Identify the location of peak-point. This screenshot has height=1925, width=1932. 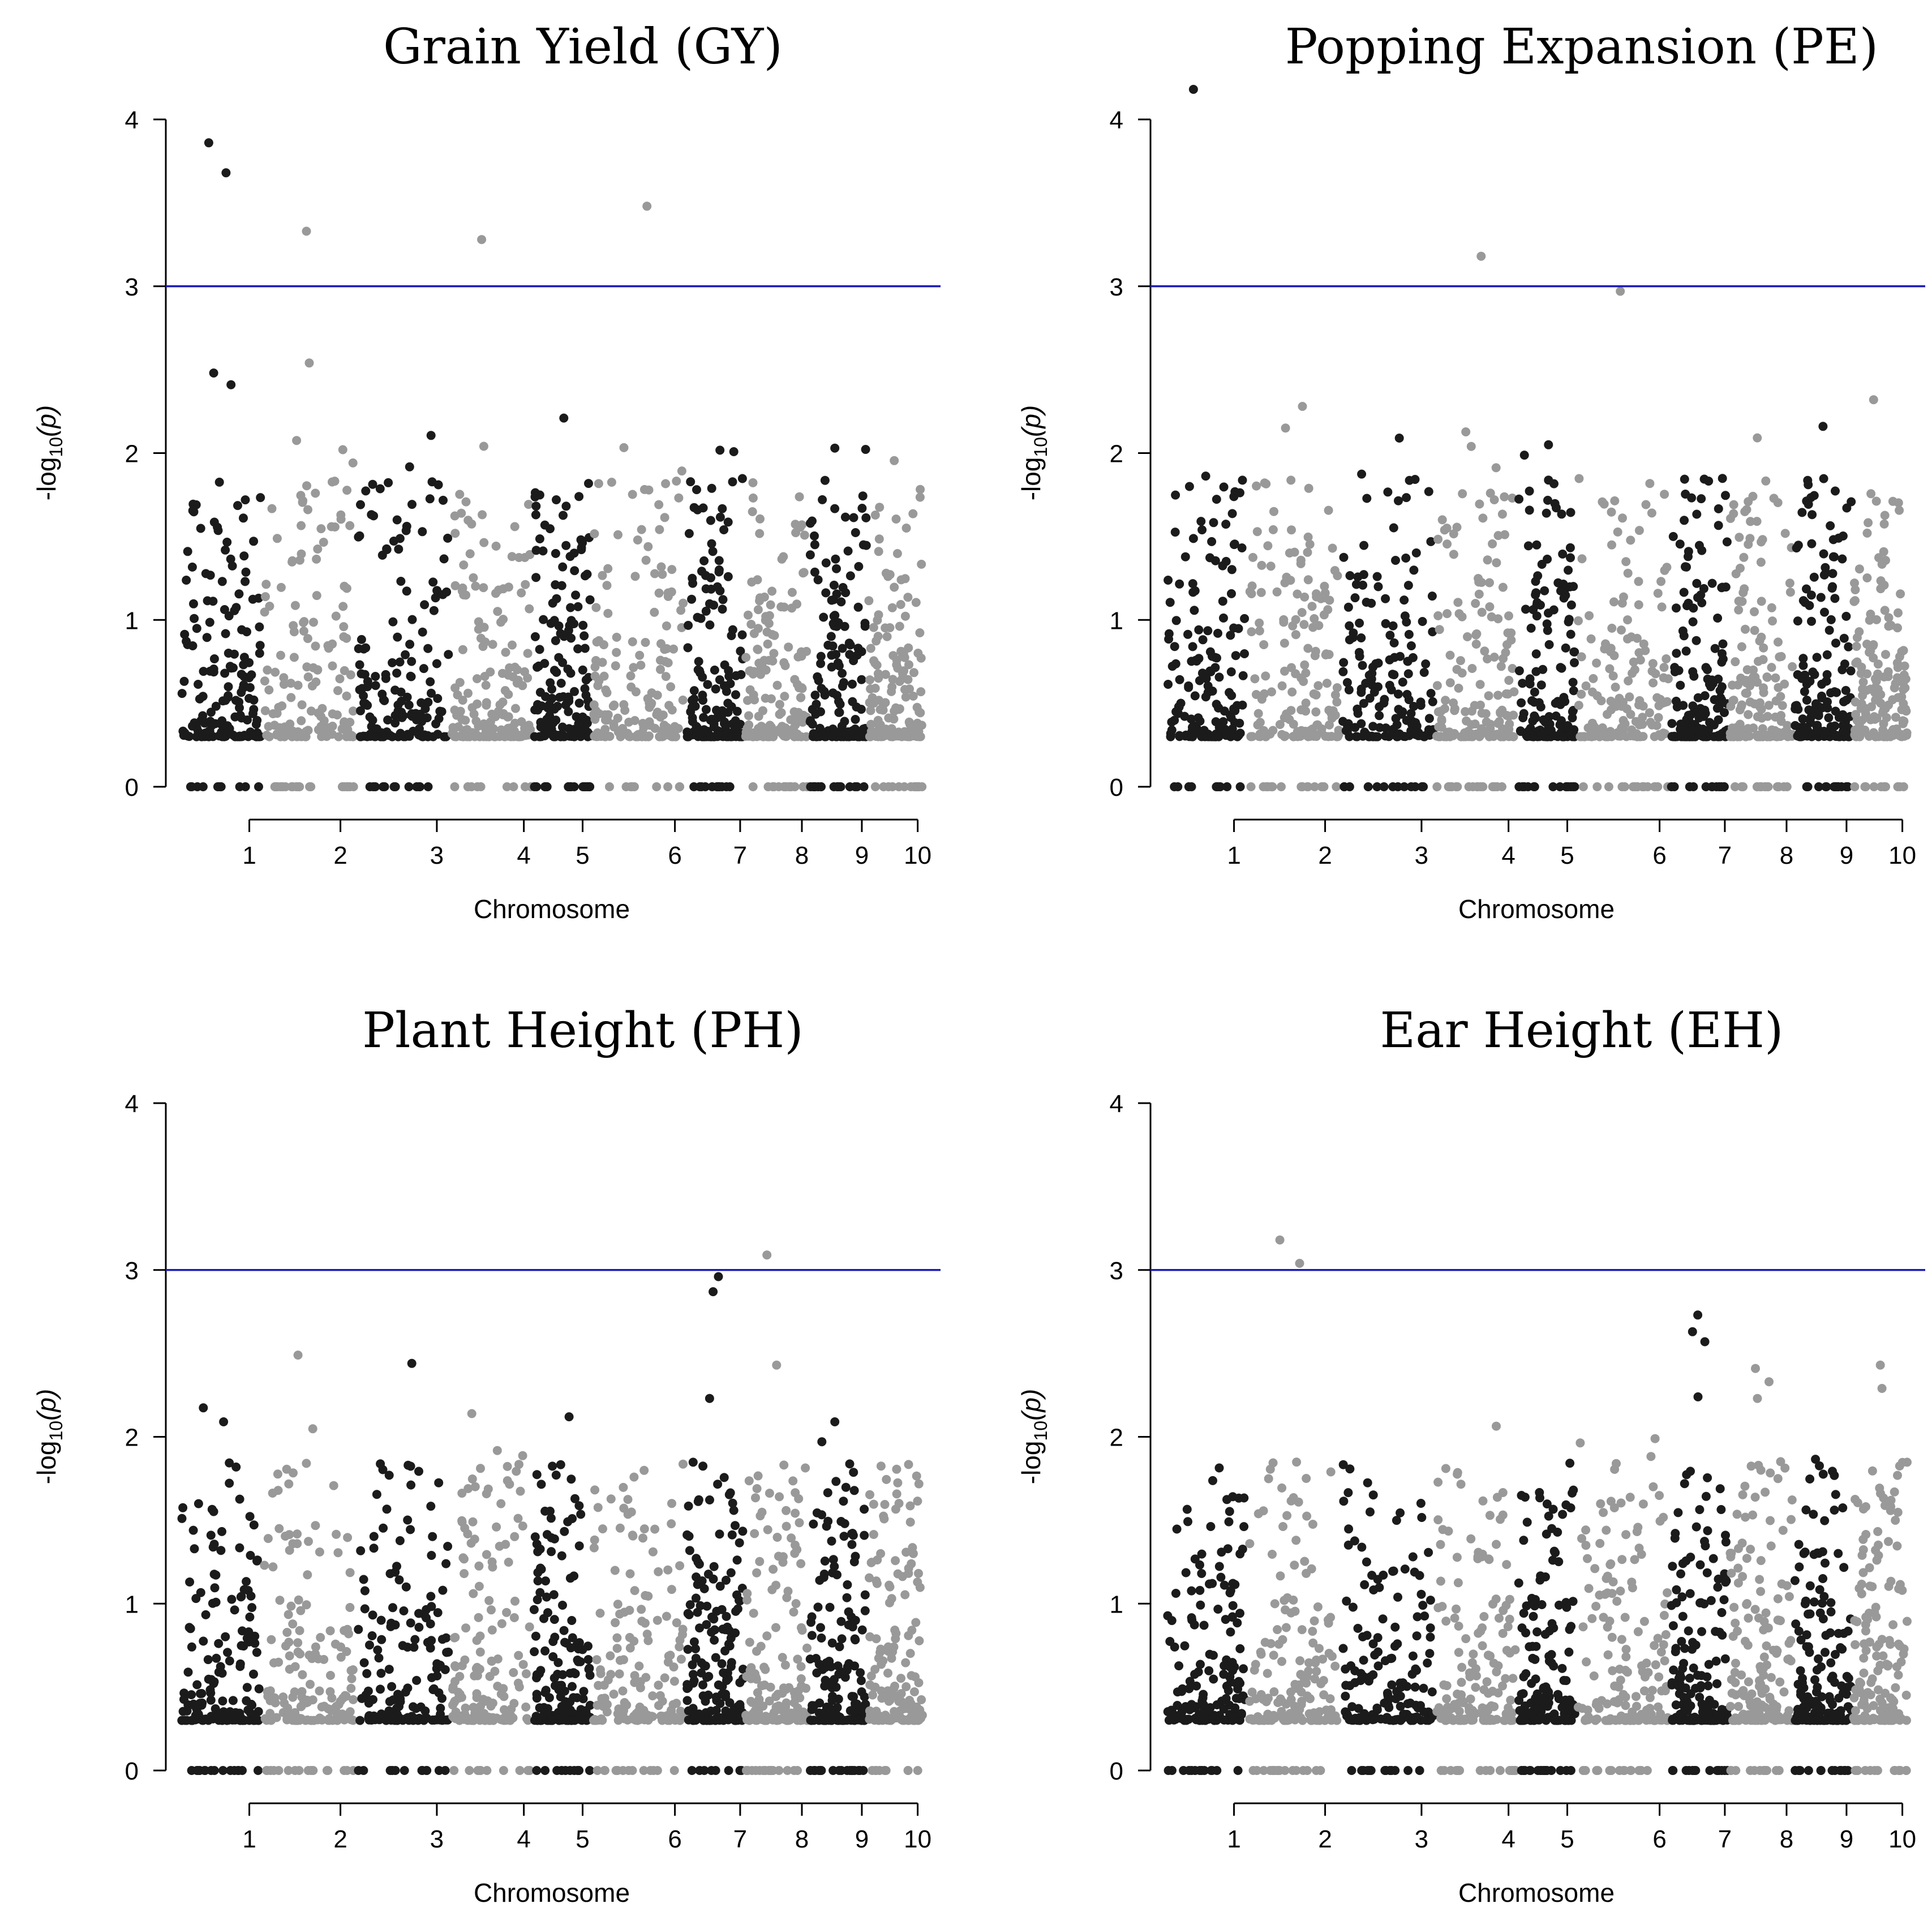
(208, 143).